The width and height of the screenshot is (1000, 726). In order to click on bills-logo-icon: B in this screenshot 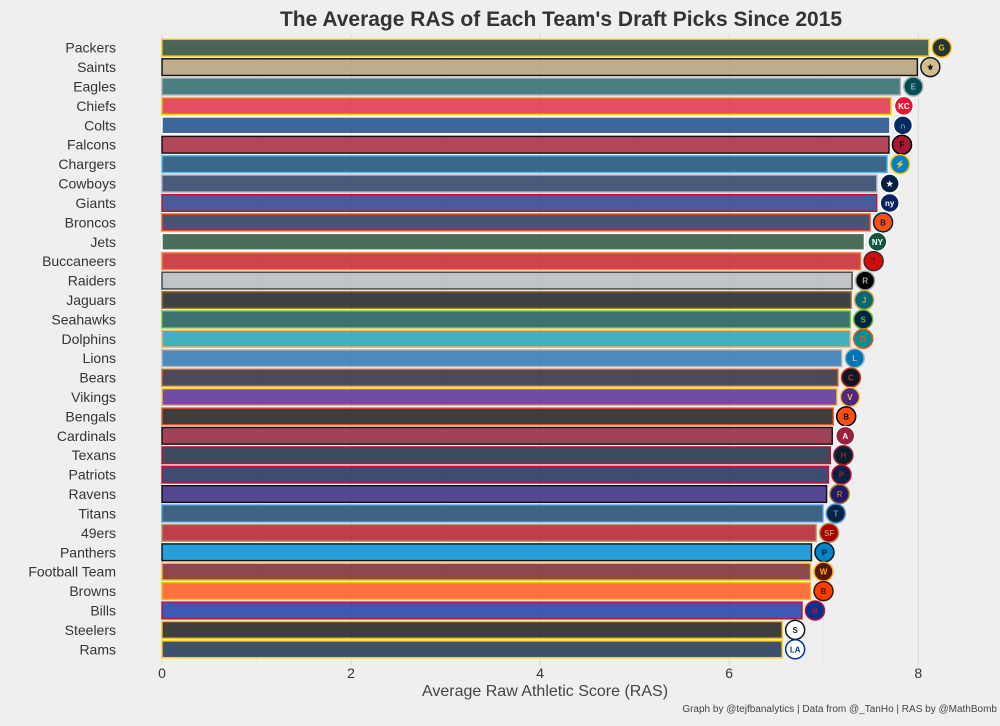, I will do `click(815, 610)`.